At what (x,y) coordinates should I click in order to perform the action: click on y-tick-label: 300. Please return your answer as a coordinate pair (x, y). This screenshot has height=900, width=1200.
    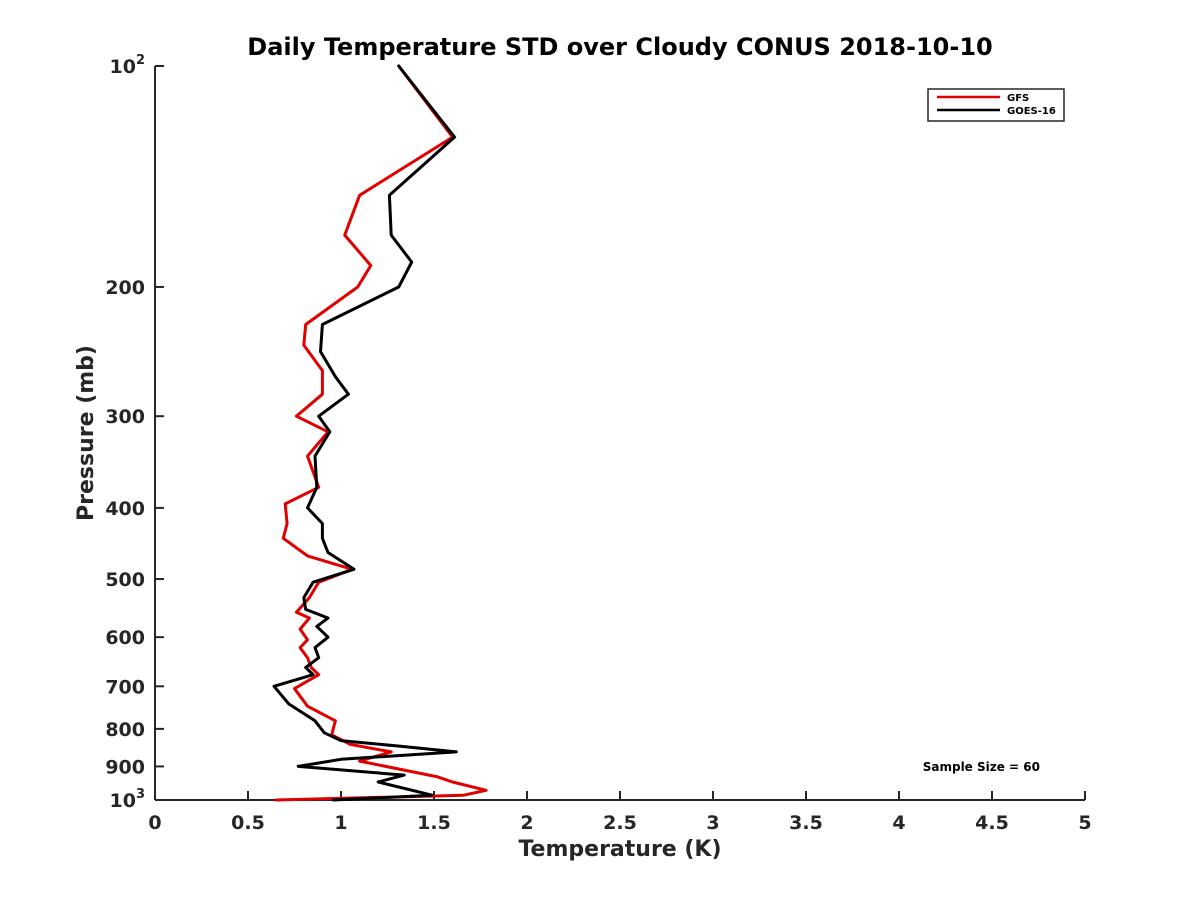
    Looking at the image, I should click on (125, 417).